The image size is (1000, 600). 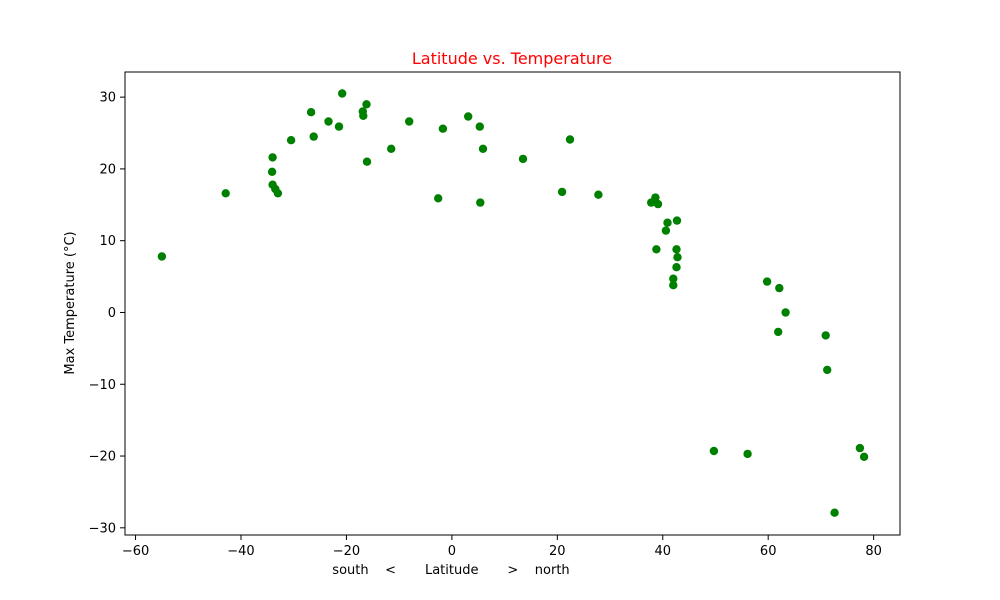 I want to click on y-tick-label: −30, so click(x=102, y=528).